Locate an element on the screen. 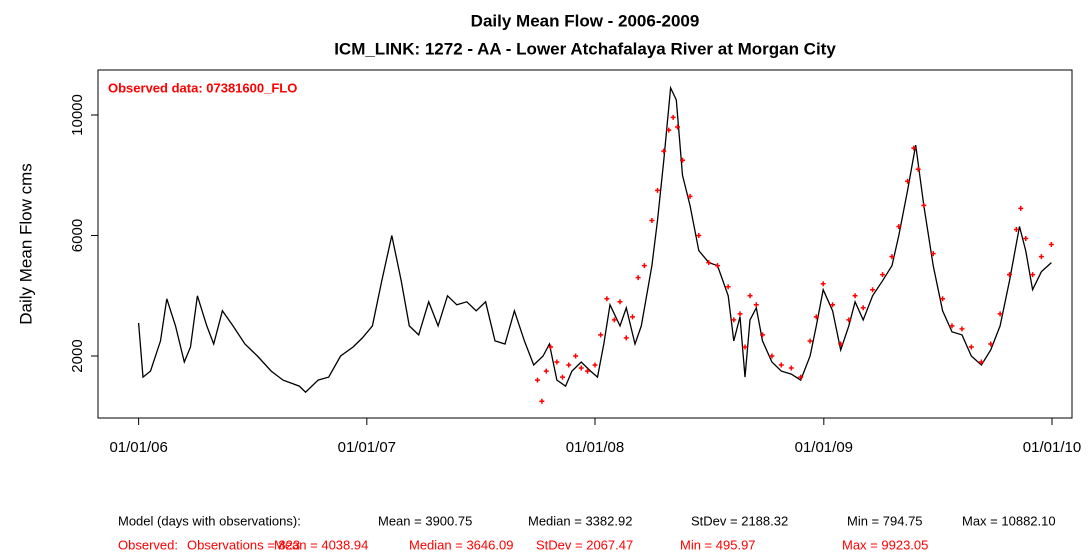  y-tick-label: 6000 is located at coordinates (77, 235).